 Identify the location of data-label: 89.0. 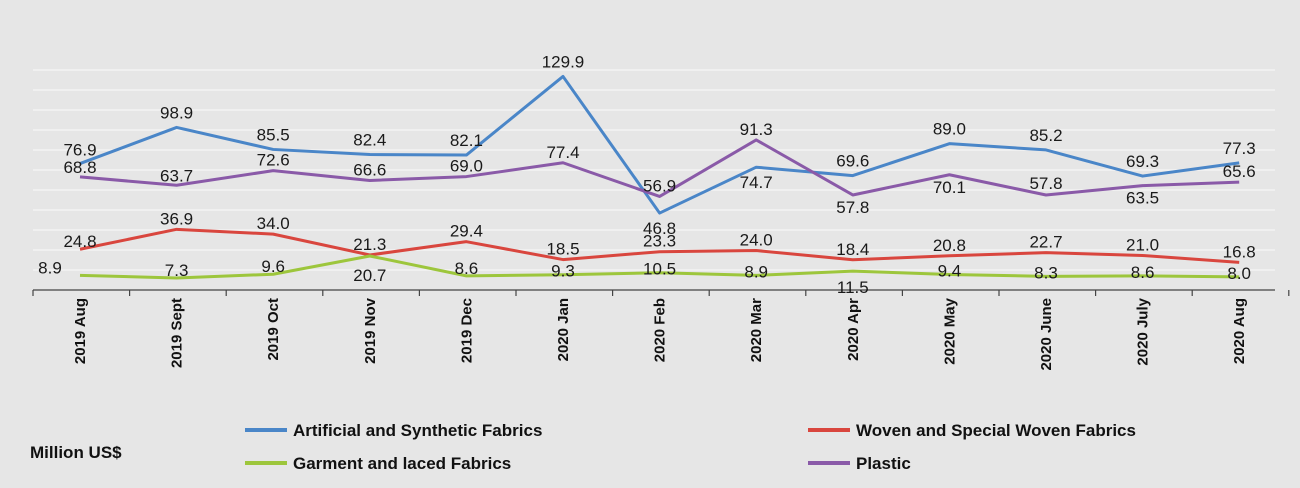
(949, 129).